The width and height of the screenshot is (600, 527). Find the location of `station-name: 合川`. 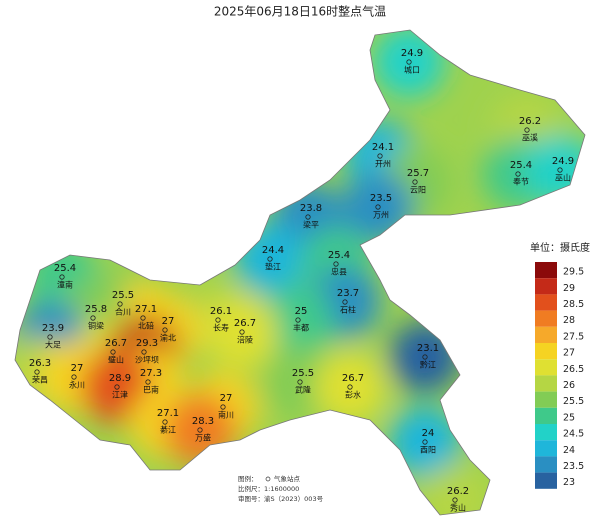

station-name: 合川 is located at coordinates (123, 312).